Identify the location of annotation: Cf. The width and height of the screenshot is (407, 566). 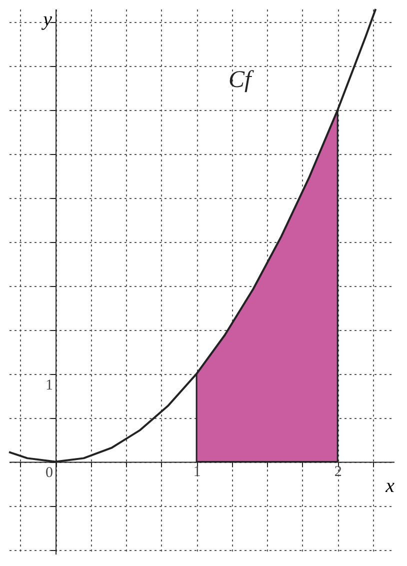
(241, 79).